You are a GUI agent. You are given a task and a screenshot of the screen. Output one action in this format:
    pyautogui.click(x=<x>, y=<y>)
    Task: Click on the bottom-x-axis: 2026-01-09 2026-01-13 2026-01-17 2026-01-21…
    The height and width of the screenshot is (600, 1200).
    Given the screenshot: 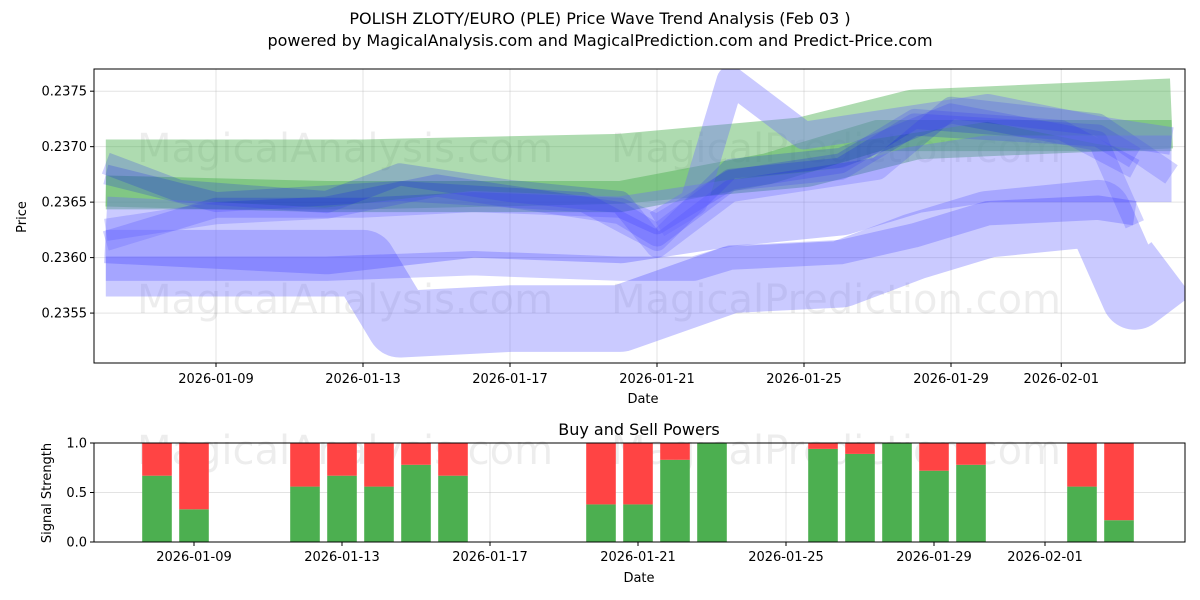 What is the action you would take?
    pyautogui.click(x=619, y=553)
    